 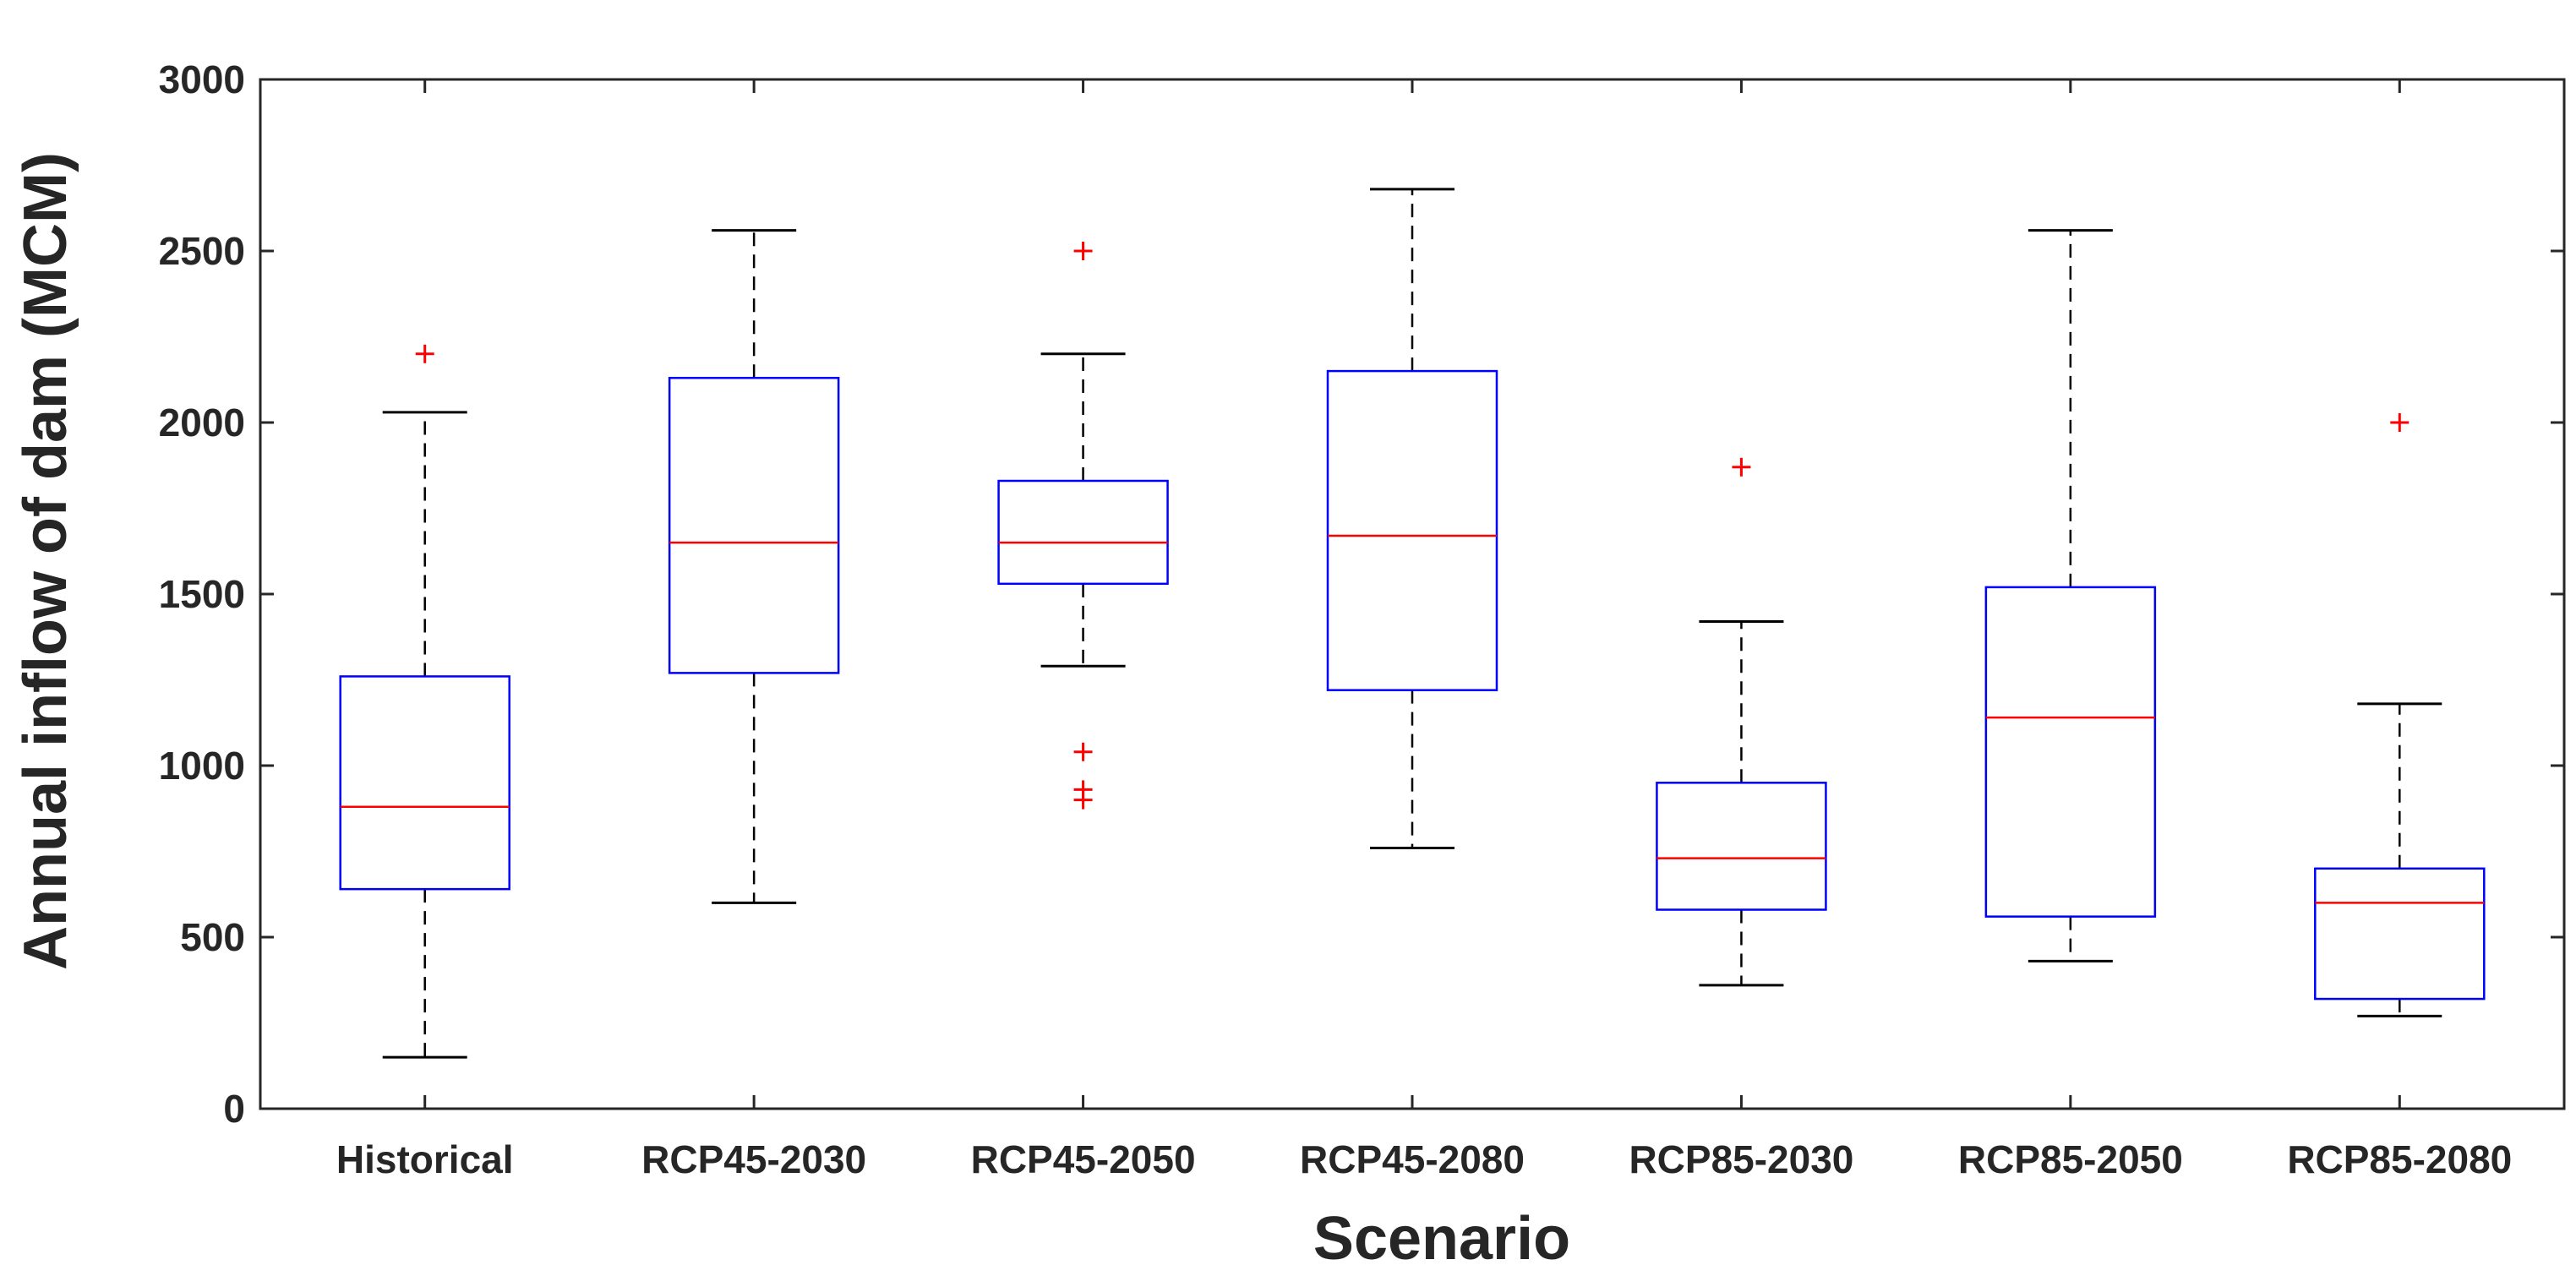 What do you see at coordinates (202, 594) in the screenshot?
I see `y-tick-label: 1500` at bounding box center [202, 594].